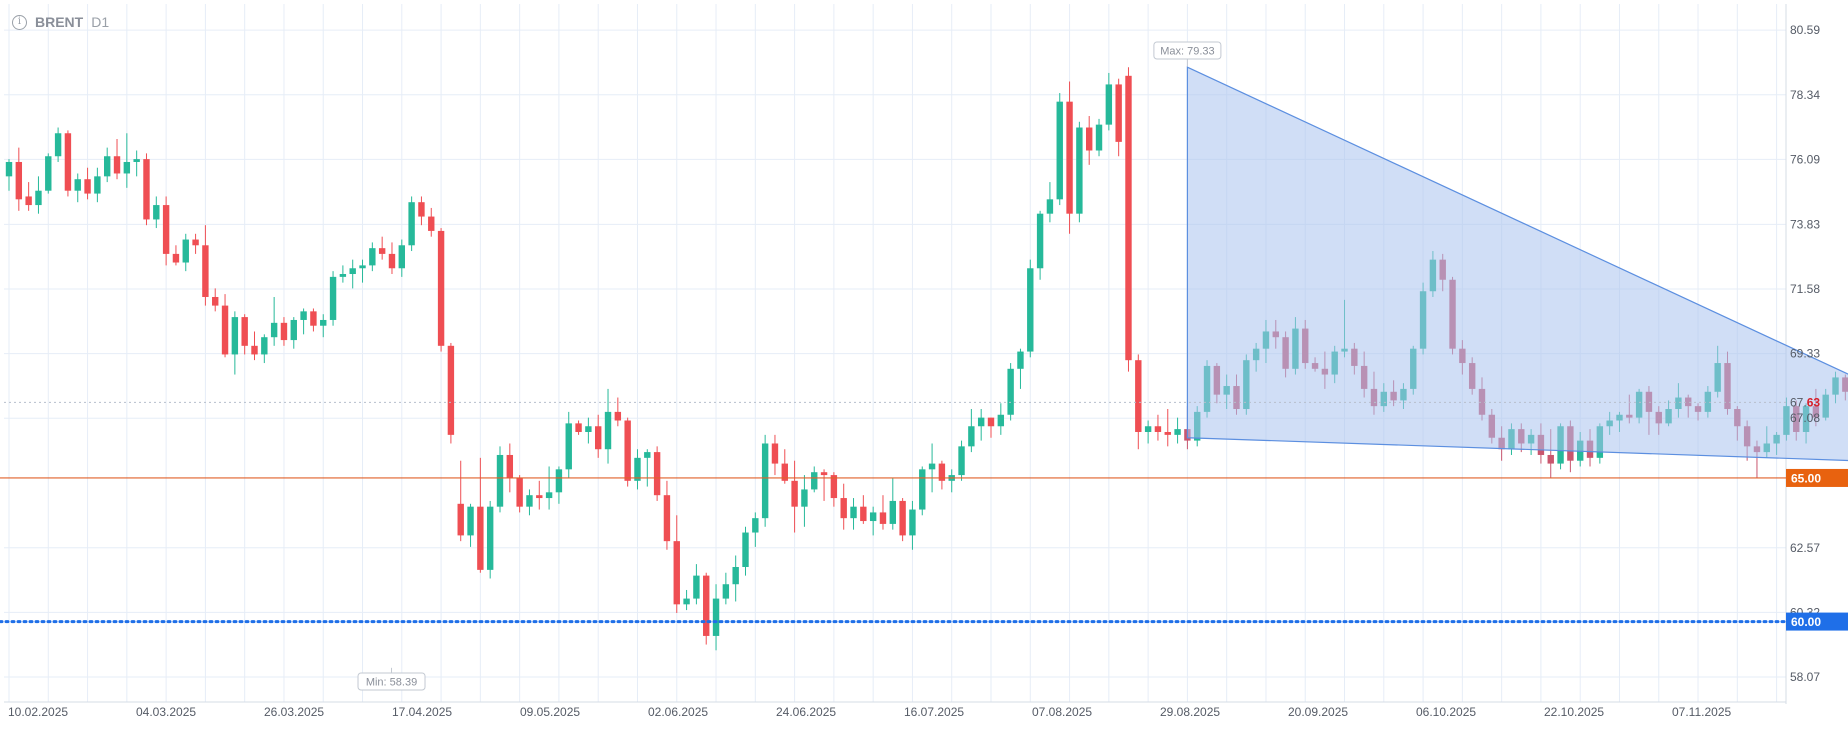 Image resolution: width=1848 pixels, height=734 pixels. Describe the element at coordinates (166, 712) in the screenshot. I see `time-tick-label: 04.03.2025` at that location.